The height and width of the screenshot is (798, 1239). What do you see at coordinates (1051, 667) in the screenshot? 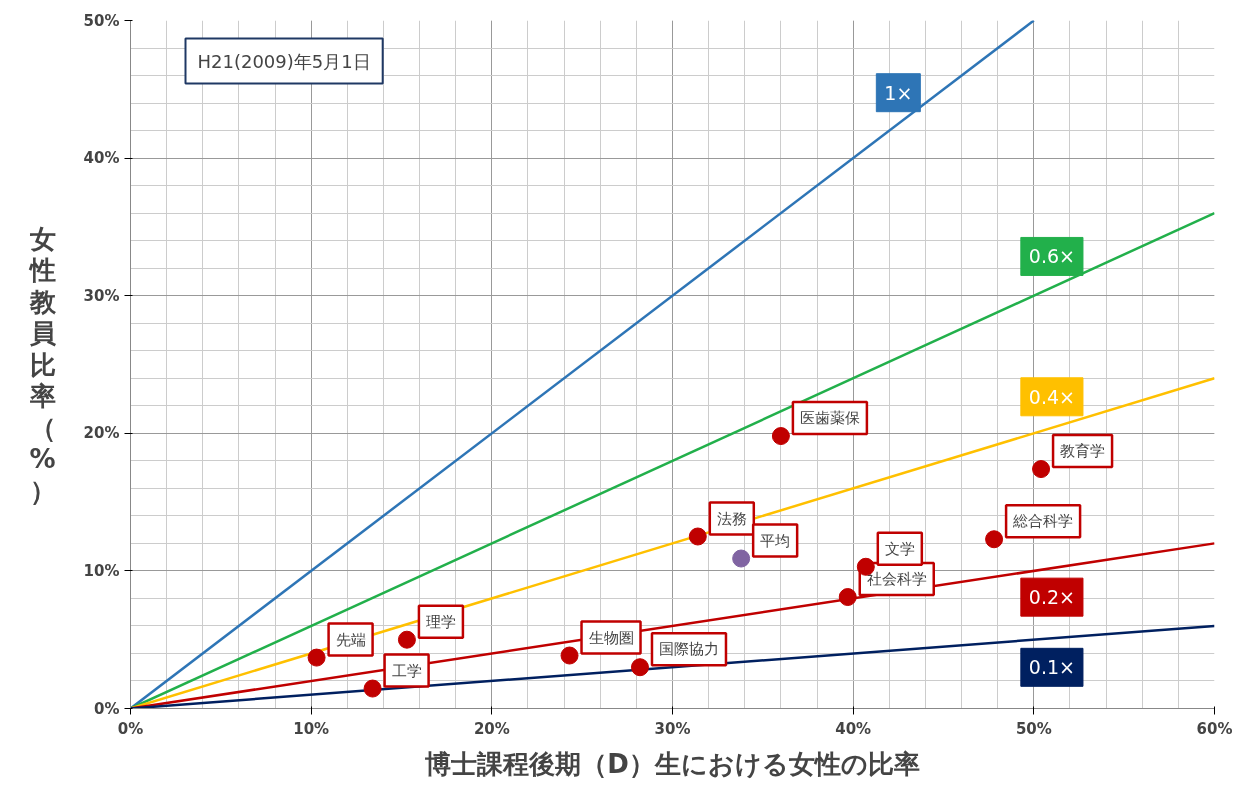
I see `series-label: 0.1×` at bounding box center [1051, 667].